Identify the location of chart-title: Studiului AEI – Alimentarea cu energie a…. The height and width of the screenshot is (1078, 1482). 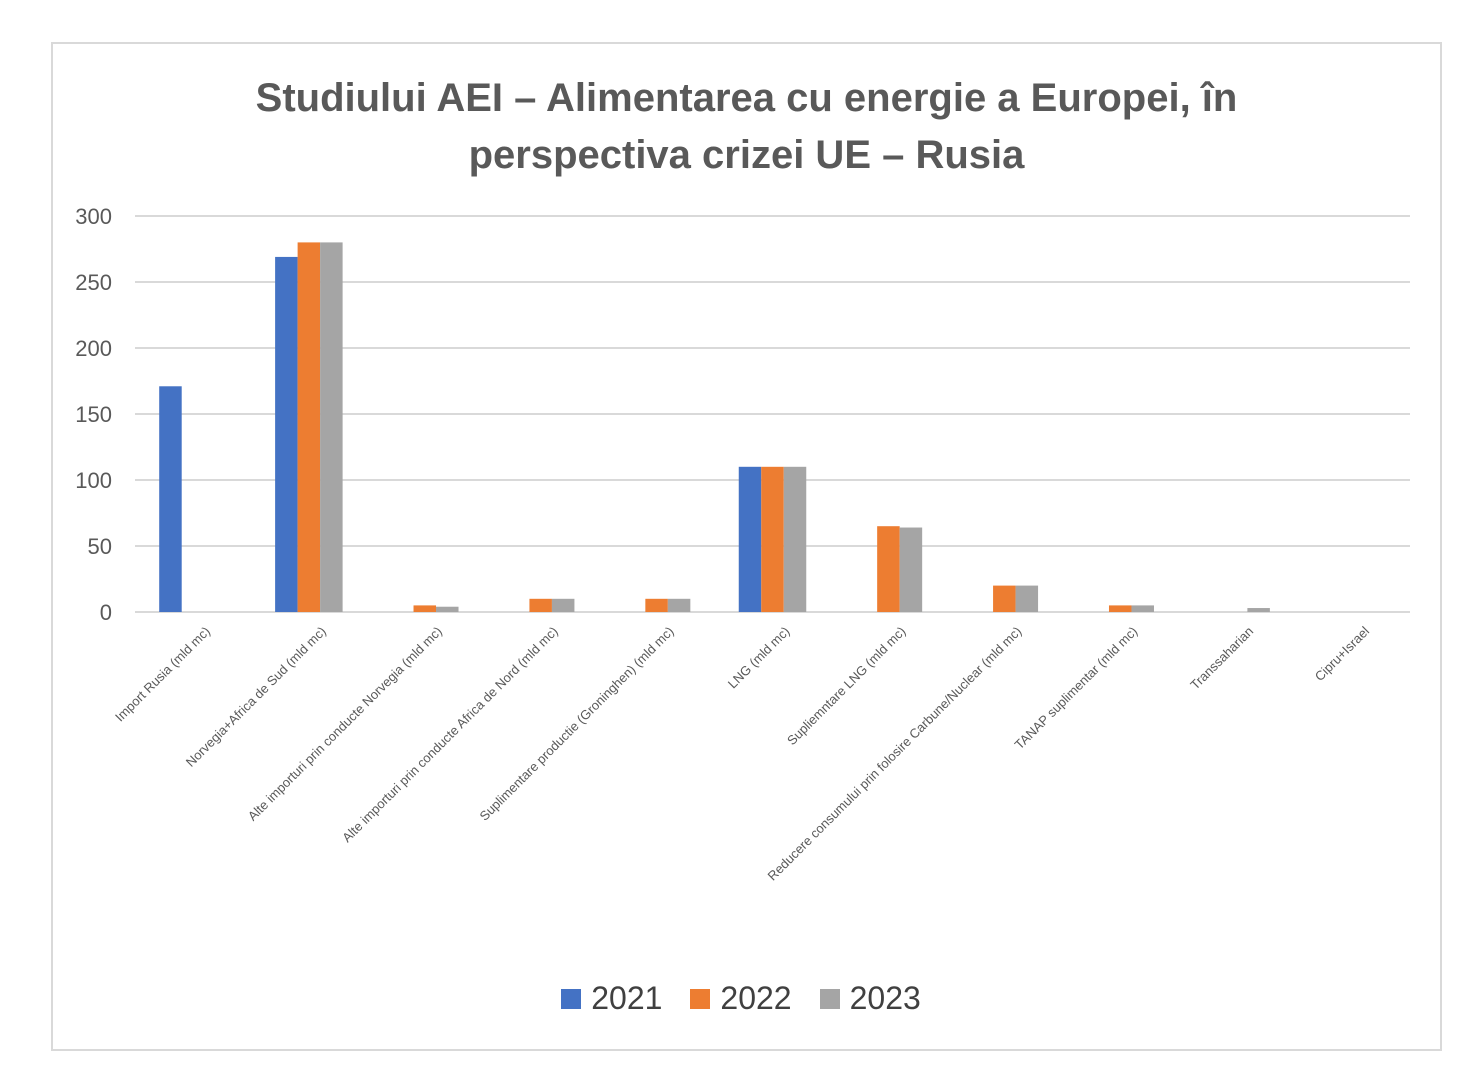
(746, 127).